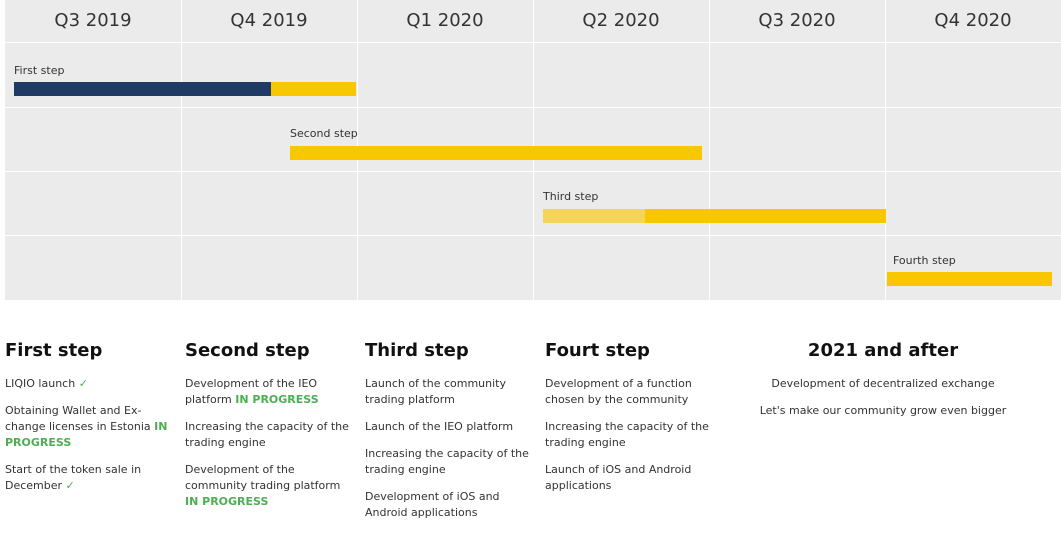 The width and height of the screenshot is (1061, 535). I want to click on step-label: Second step, so click(324, 133).